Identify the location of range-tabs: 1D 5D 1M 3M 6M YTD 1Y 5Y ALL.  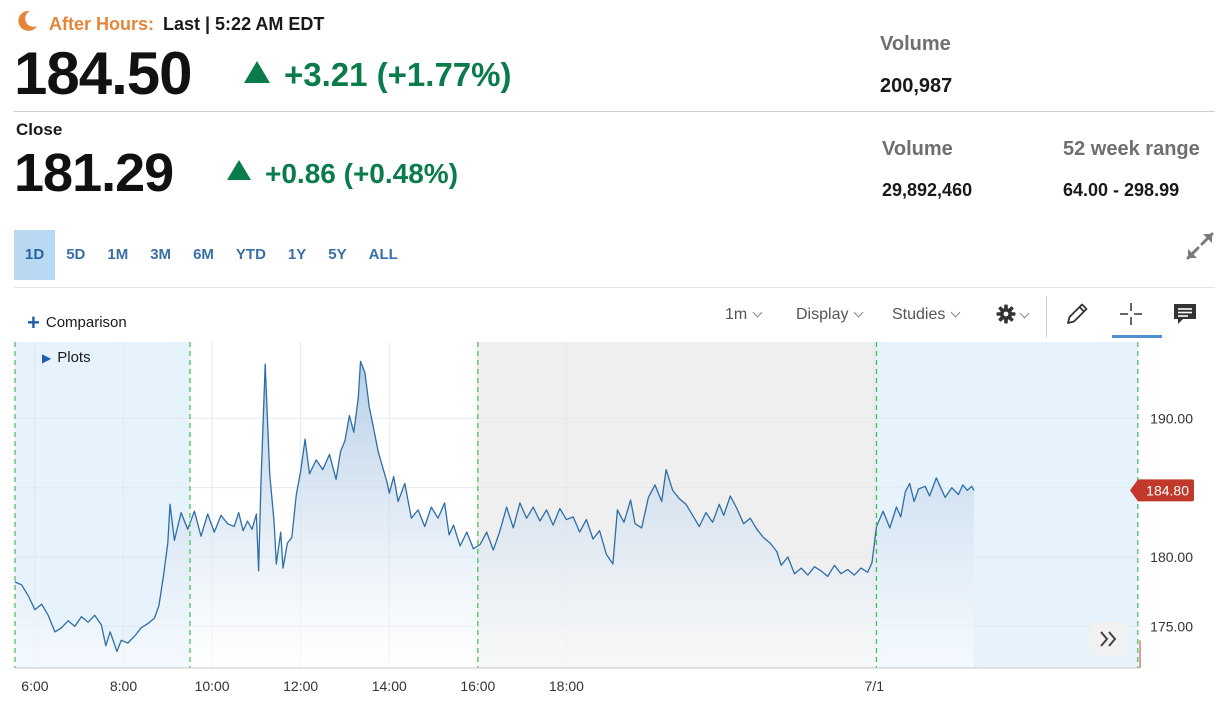
(211, 255).